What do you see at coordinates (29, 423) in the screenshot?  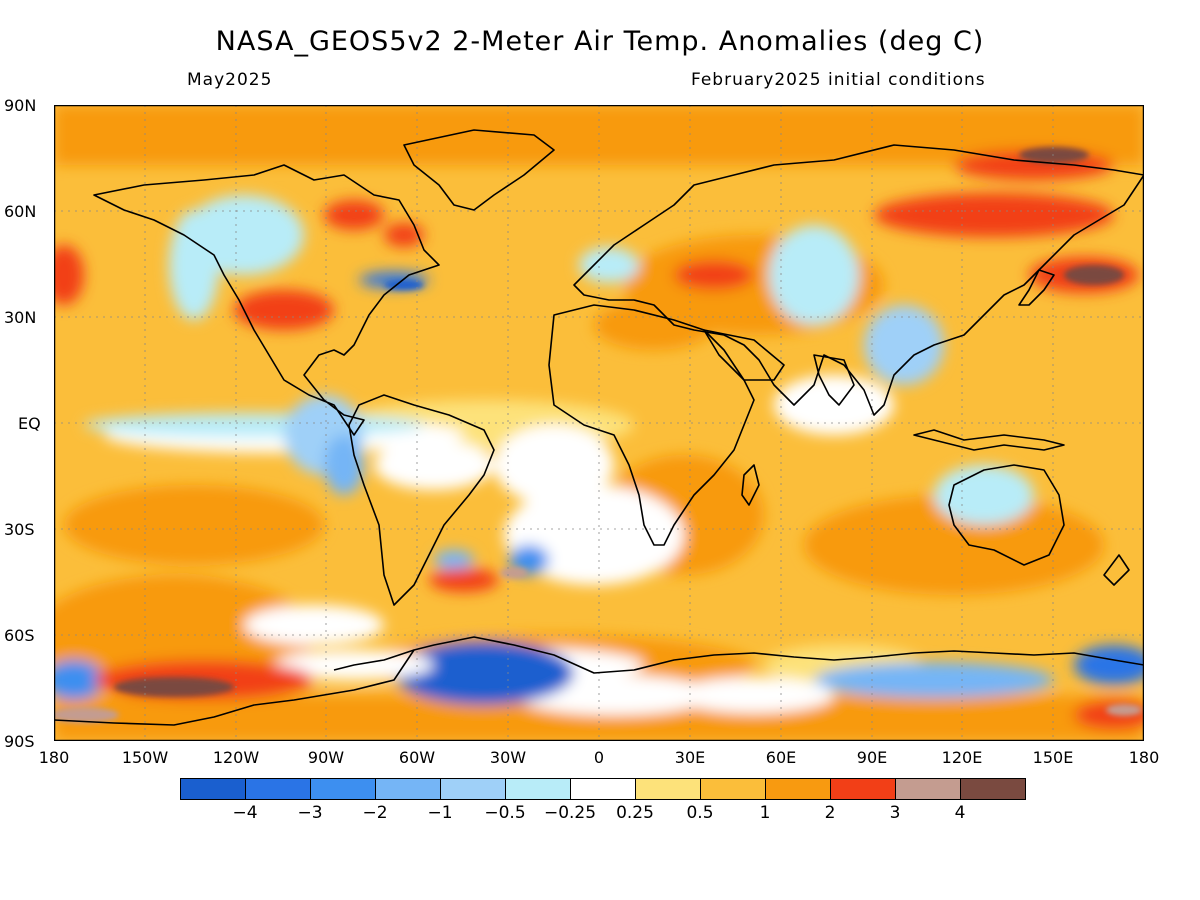 I see `lat-label-eq: EQ` at bounding box center [29, 423].